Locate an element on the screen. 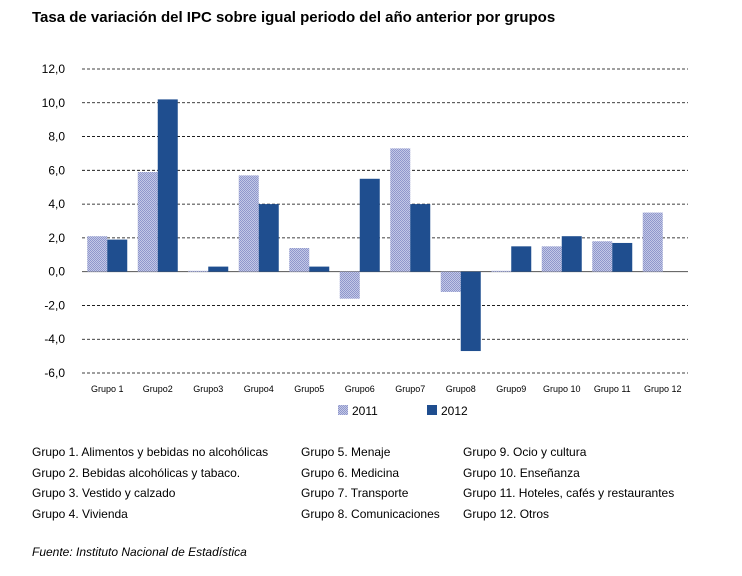 This screenshot has height=576, width=742. x-tick-label: Grupo2 is located at coordinates (158, 389).